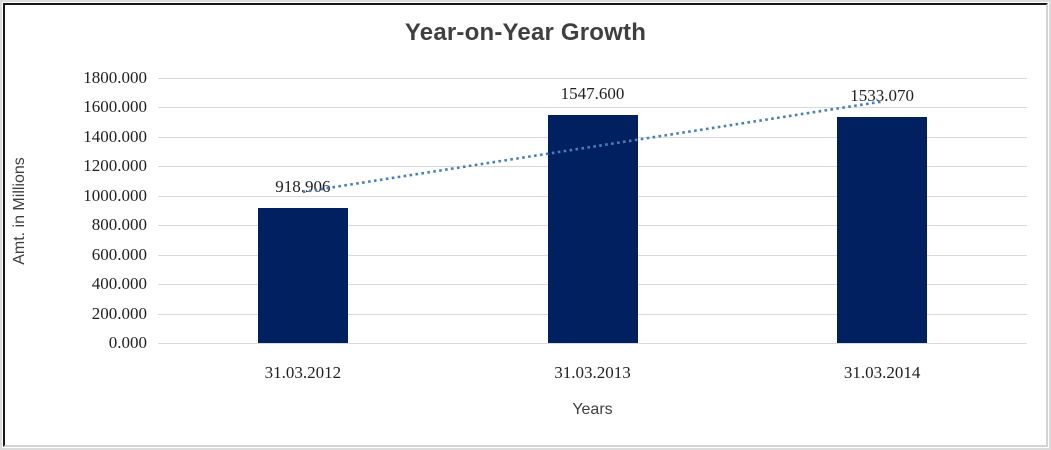 The image size is (1051, 450). I want to click on y-tick-label: 0.000, so click(127, 342).